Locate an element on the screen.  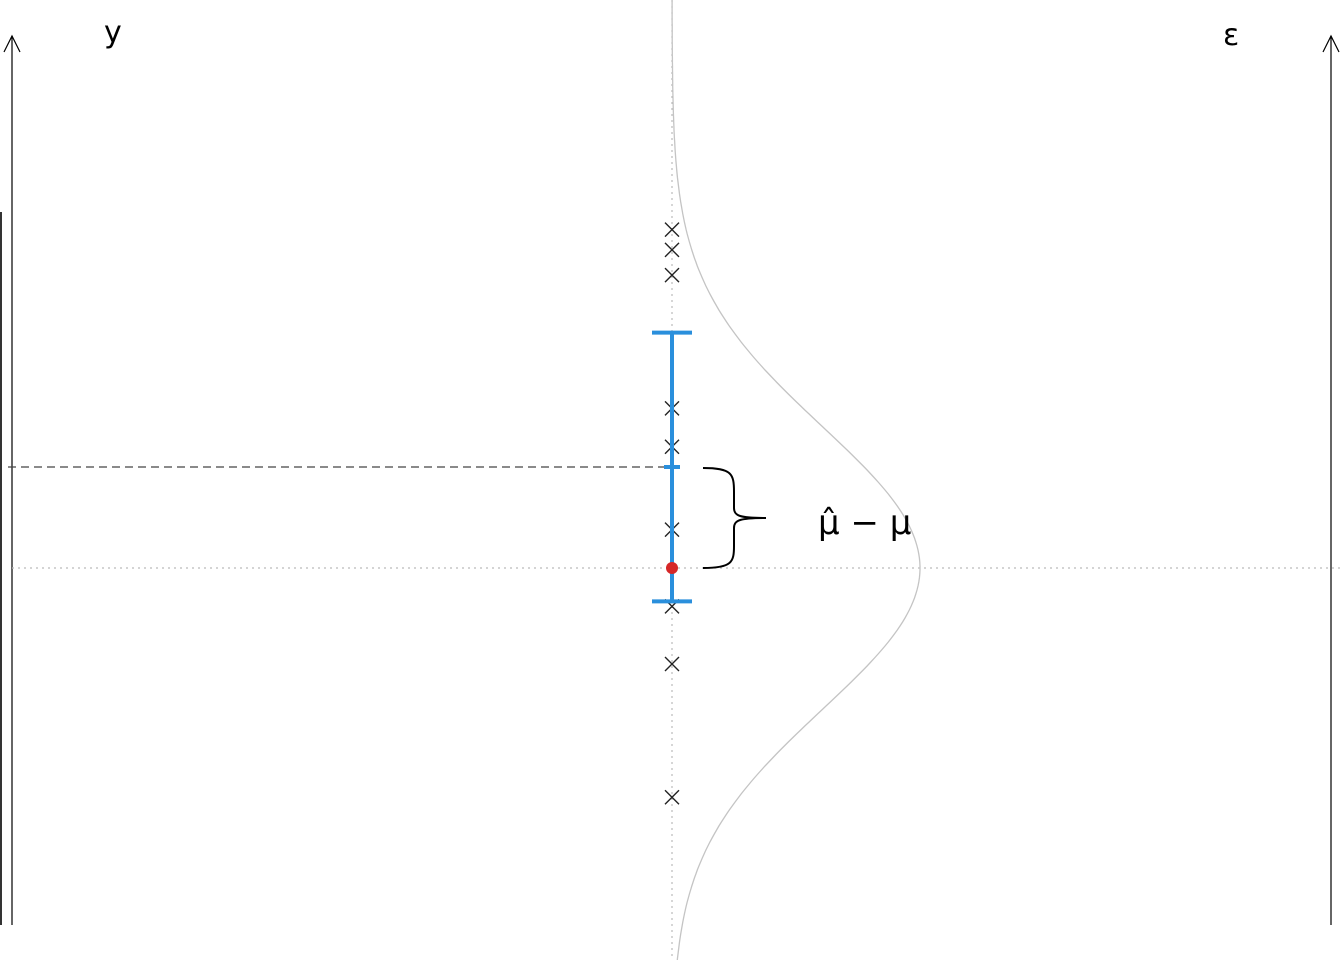
observation-markers is located at coordinates (672, 513).